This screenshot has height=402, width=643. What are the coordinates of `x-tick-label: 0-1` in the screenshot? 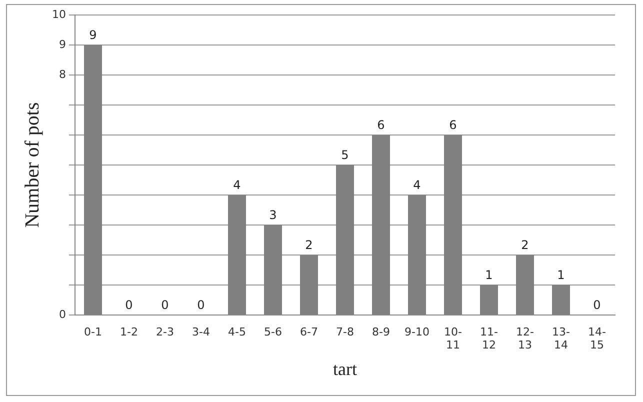 It's located at (93, 331).